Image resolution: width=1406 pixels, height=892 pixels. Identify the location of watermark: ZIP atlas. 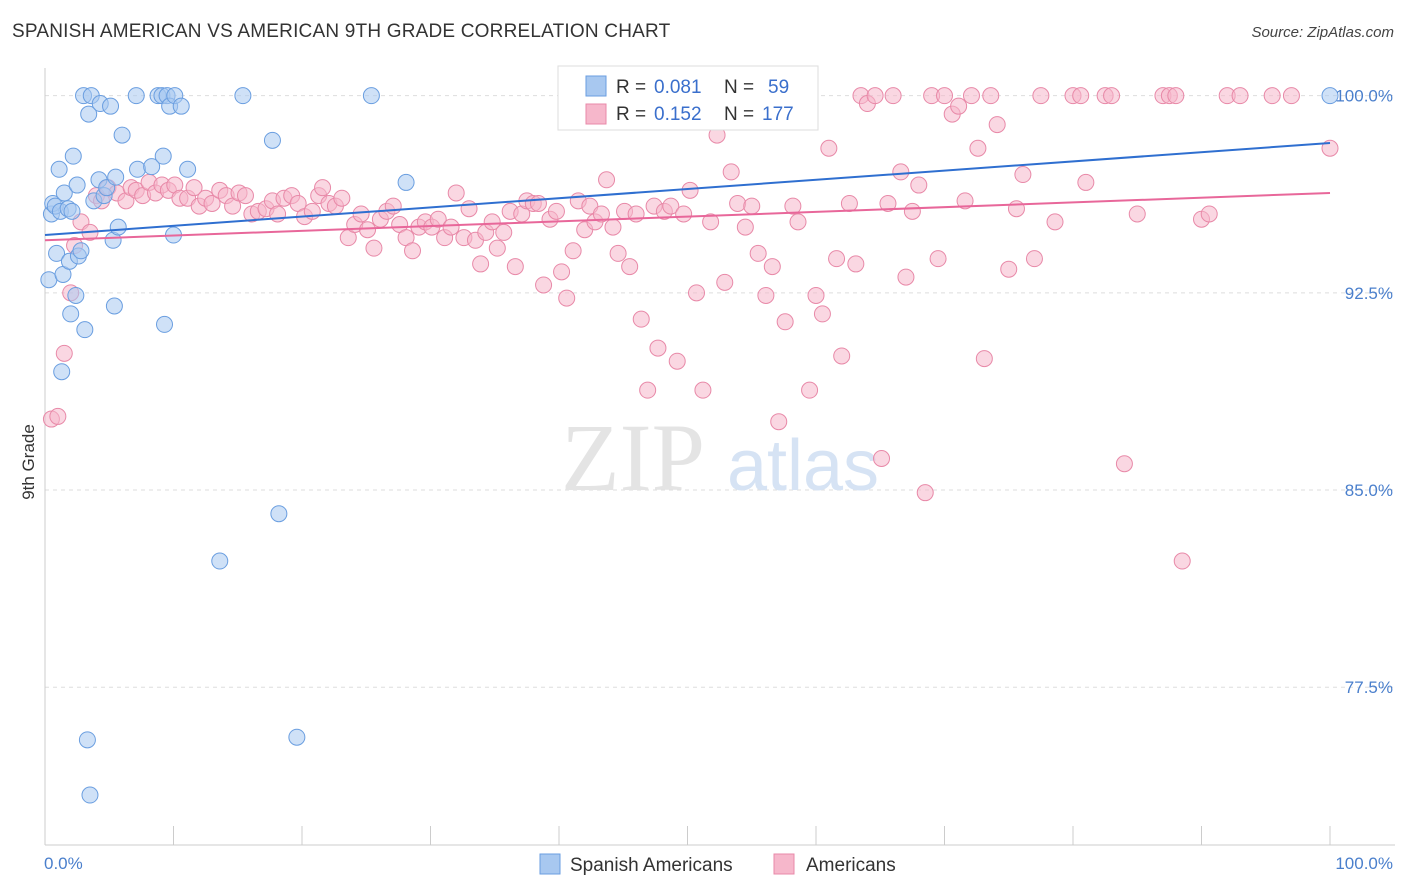
(720, 457).